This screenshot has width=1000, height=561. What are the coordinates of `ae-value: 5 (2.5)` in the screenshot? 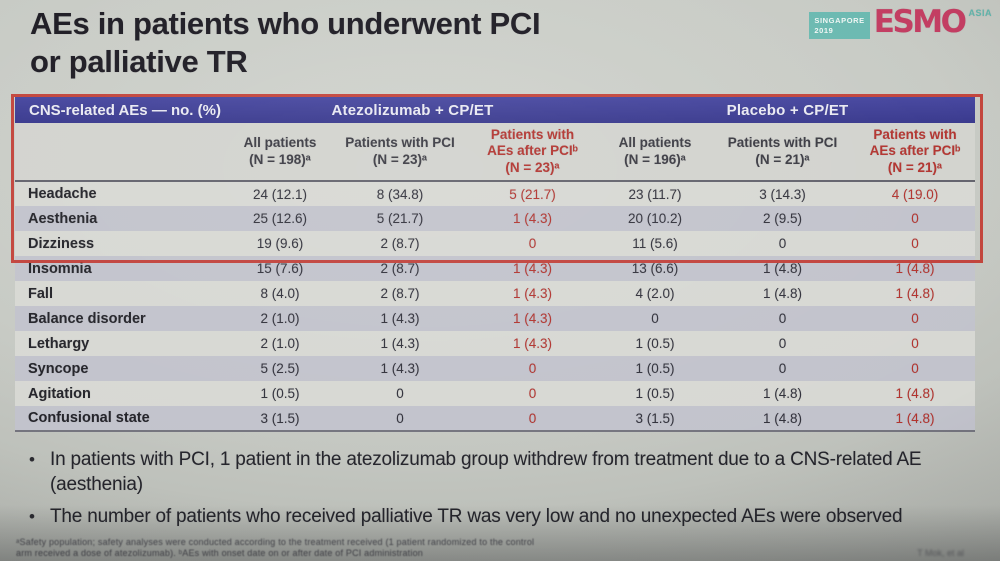 It's located at (280, 368).